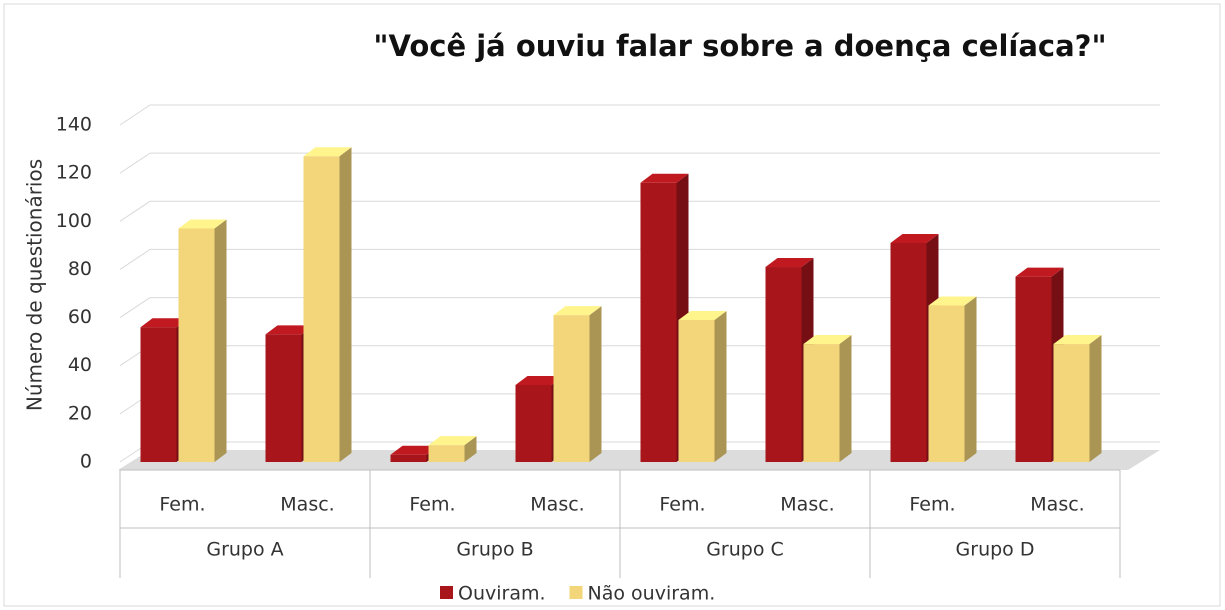 The image size is (1225, 610). I want to click on y-tick-label: 40, so click(80, 365).